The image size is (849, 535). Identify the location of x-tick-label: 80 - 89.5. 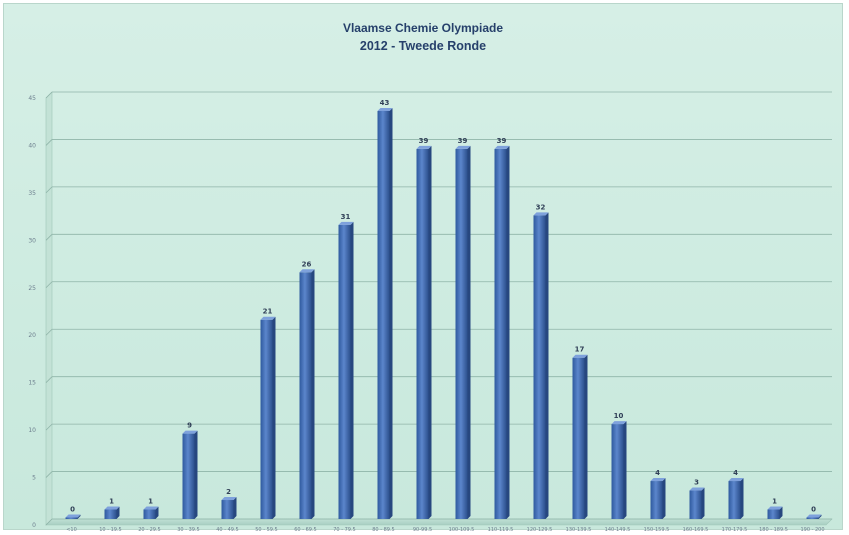
(383, 529).